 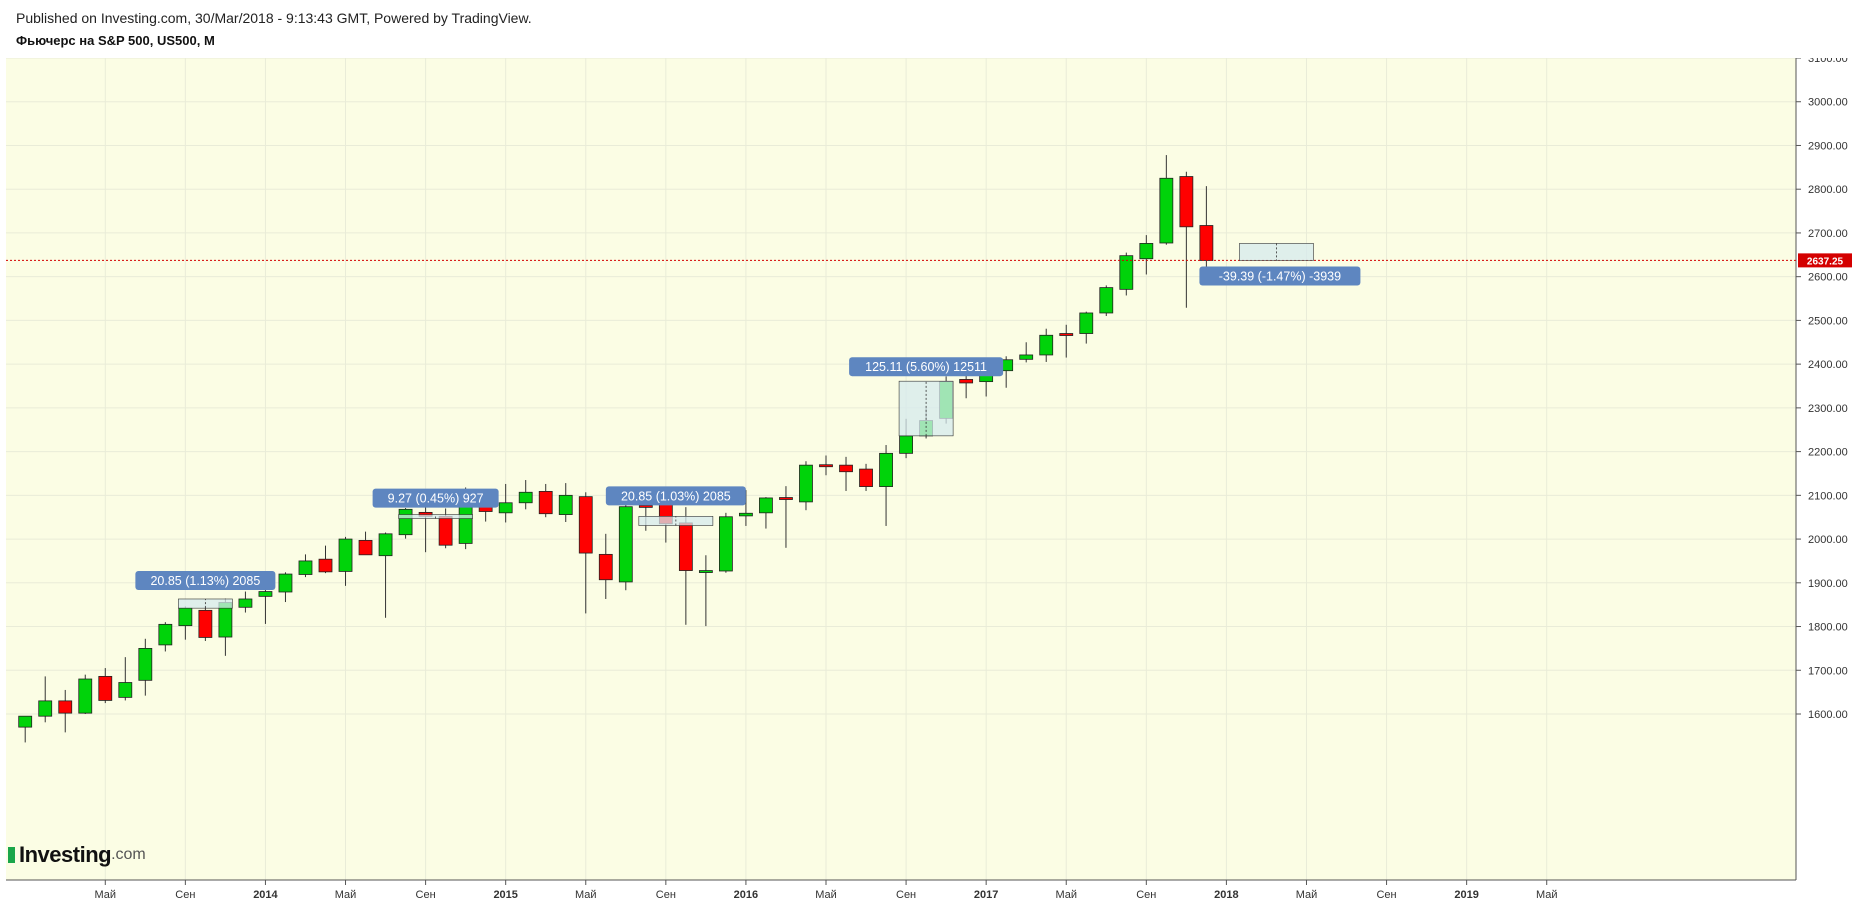 I want to click on x-tick-label: 2014, so click(x=265, y=895).